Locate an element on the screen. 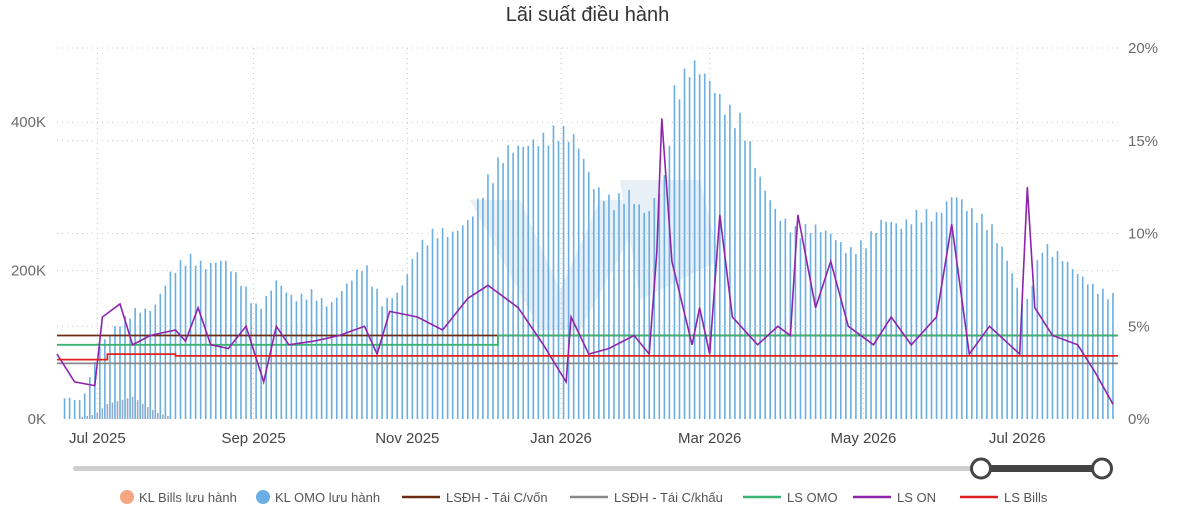  range-slider is located at coordinates (593, 468).